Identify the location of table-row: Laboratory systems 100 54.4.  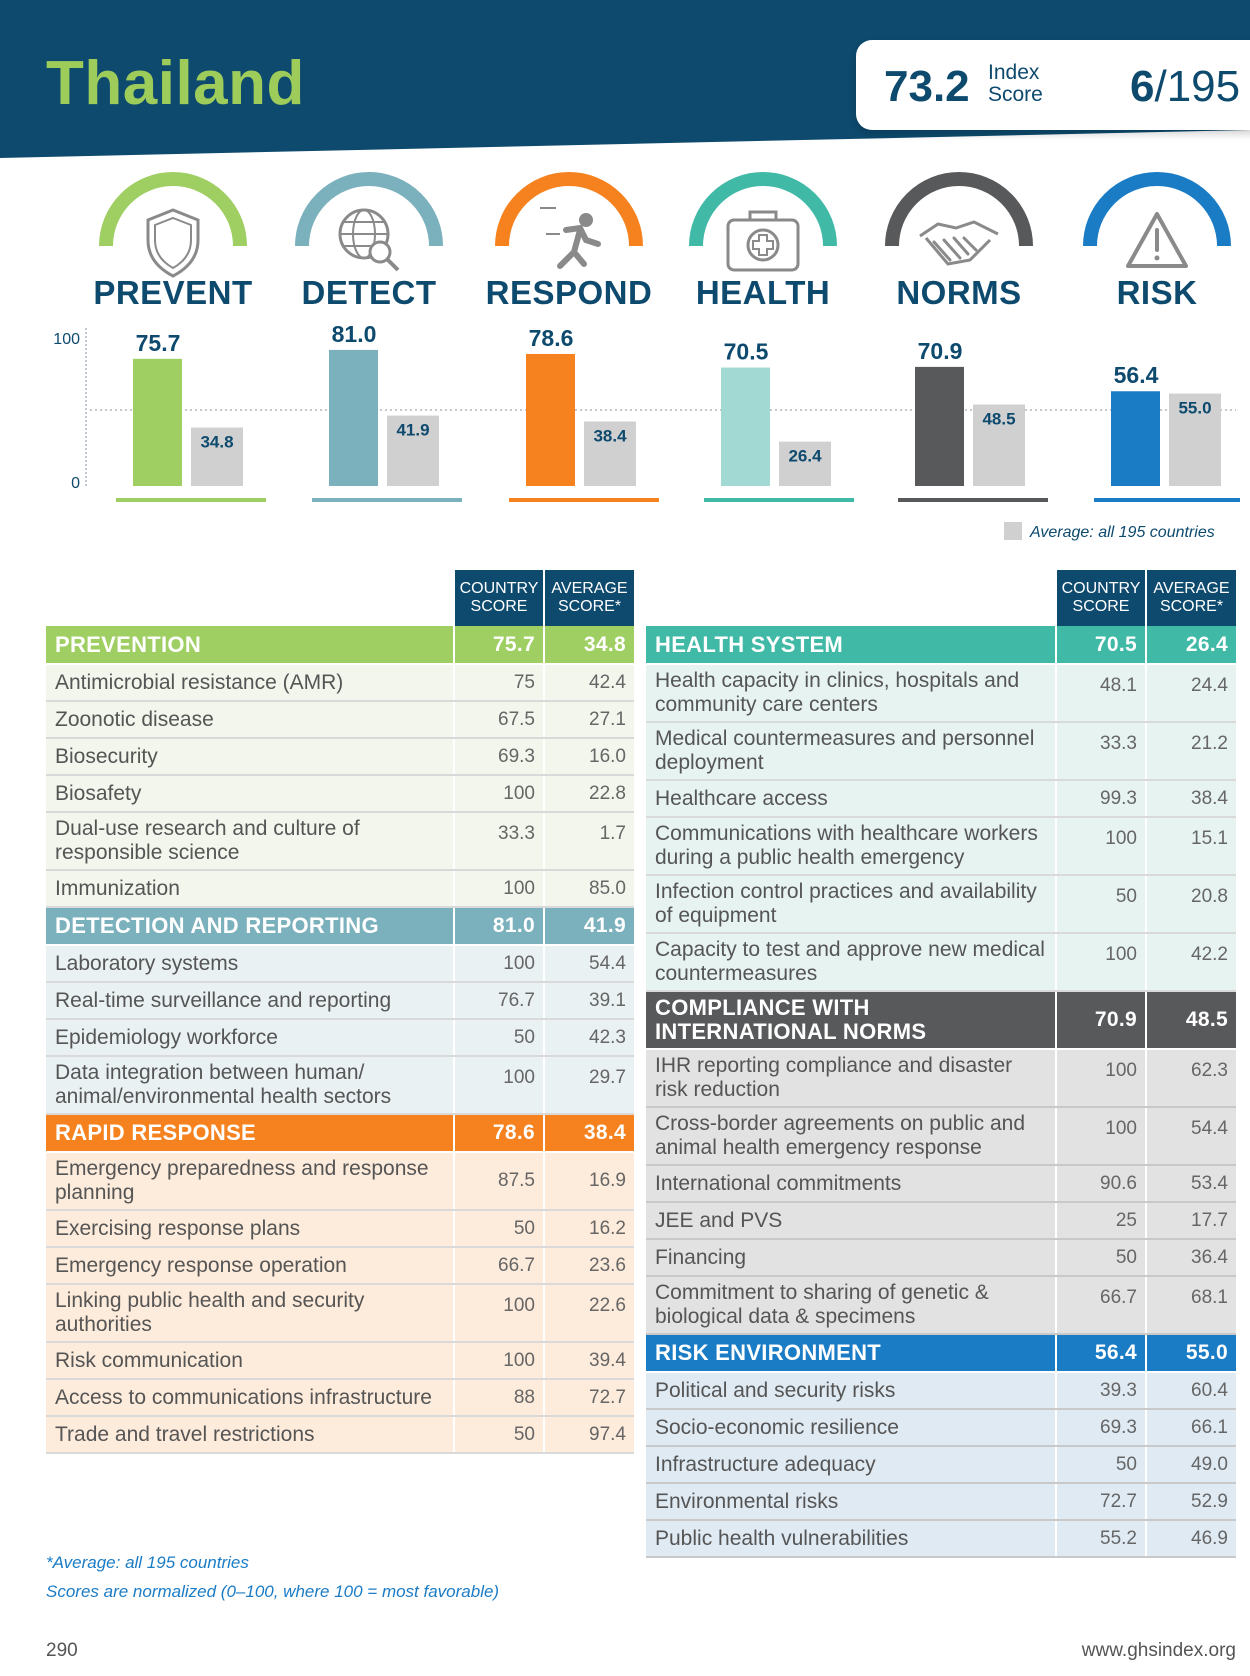
(340, 964).